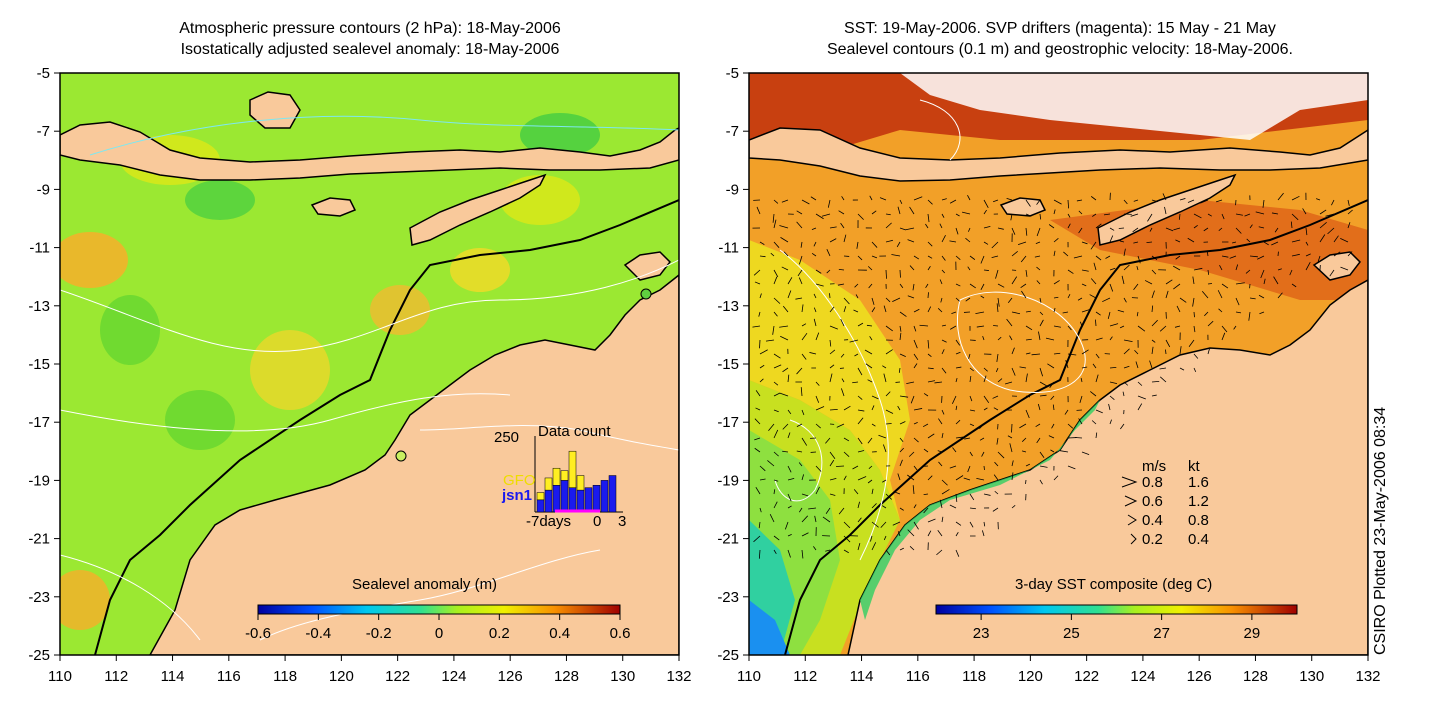 This screenshot has width=1440, height=720. Describe the element at coordinates (1134, 106) in the screenshot. I see `sst-cloud-region` at that location.